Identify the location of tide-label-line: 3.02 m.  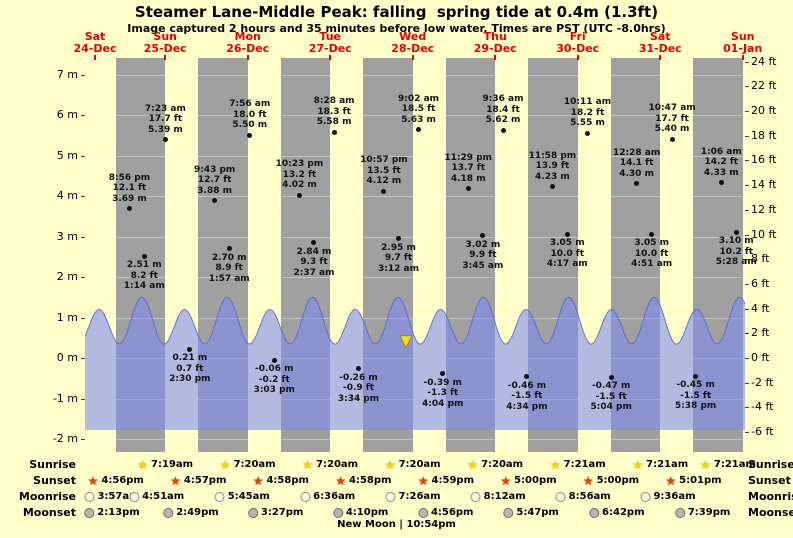
(483, 244).